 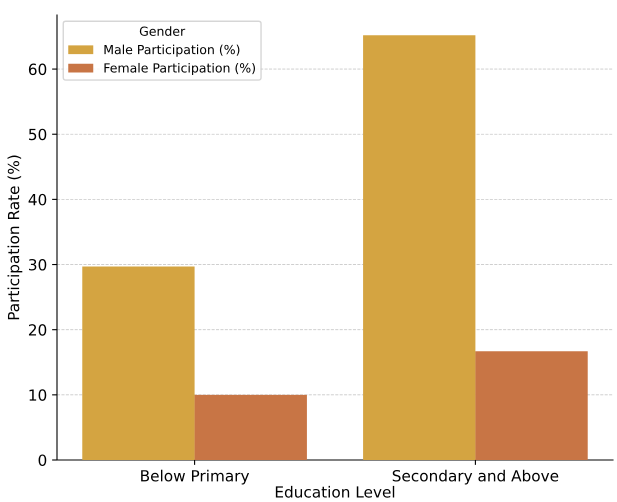 I want to click on legend-title: Gender, so click(x=163, y=31).